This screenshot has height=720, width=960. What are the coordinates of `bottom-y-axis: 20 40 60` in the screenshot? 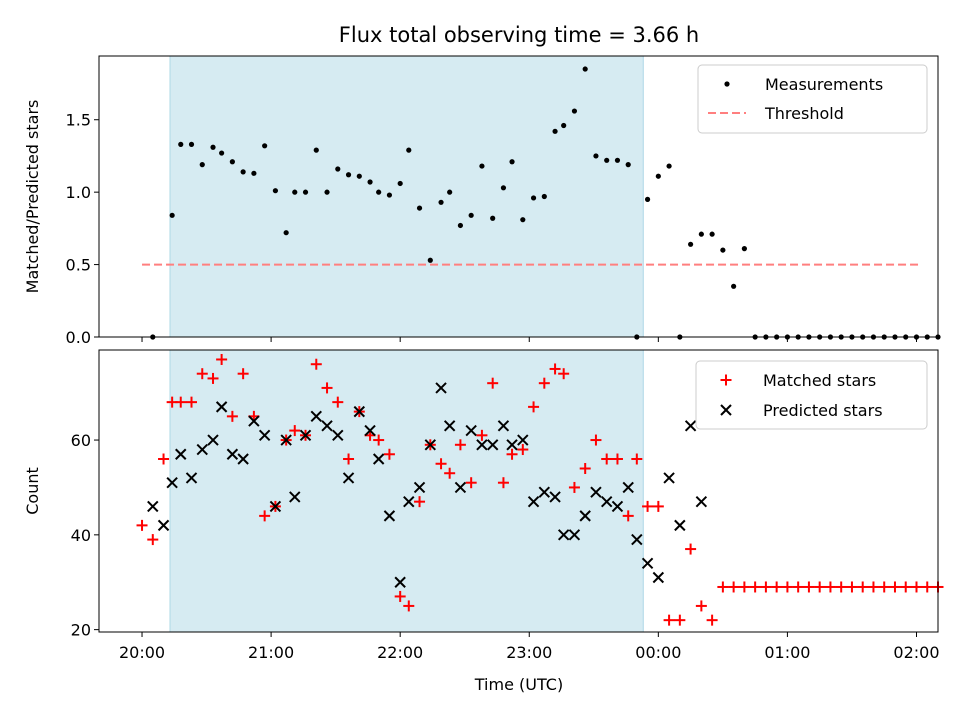 It's located at (85, 535).